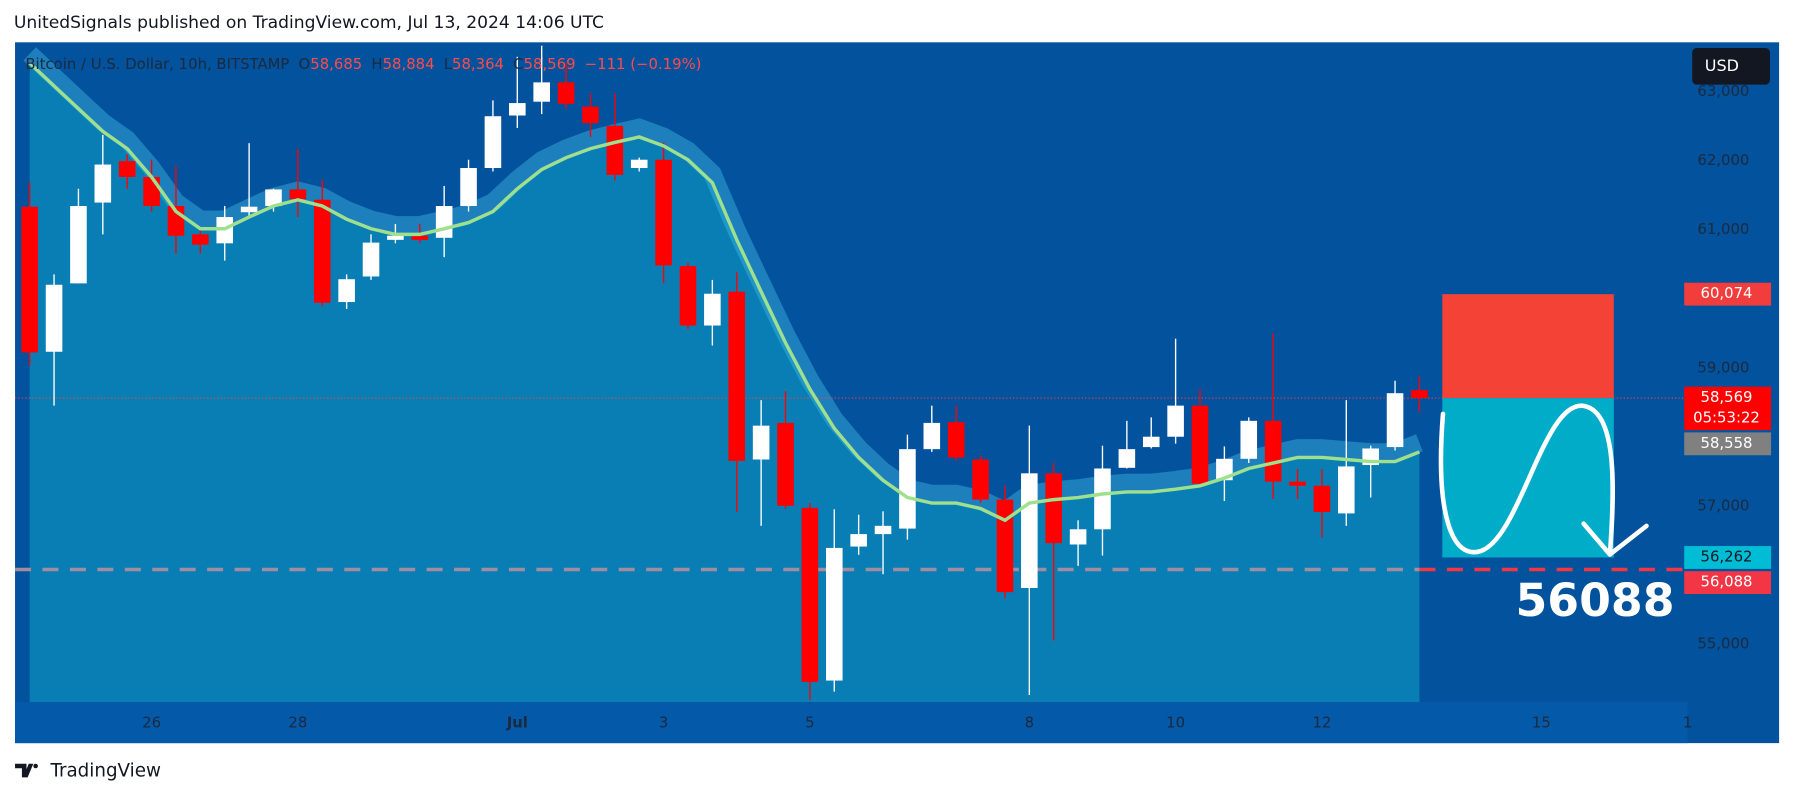  I want to click on footer-logo: TradingView, so click(88, 771).